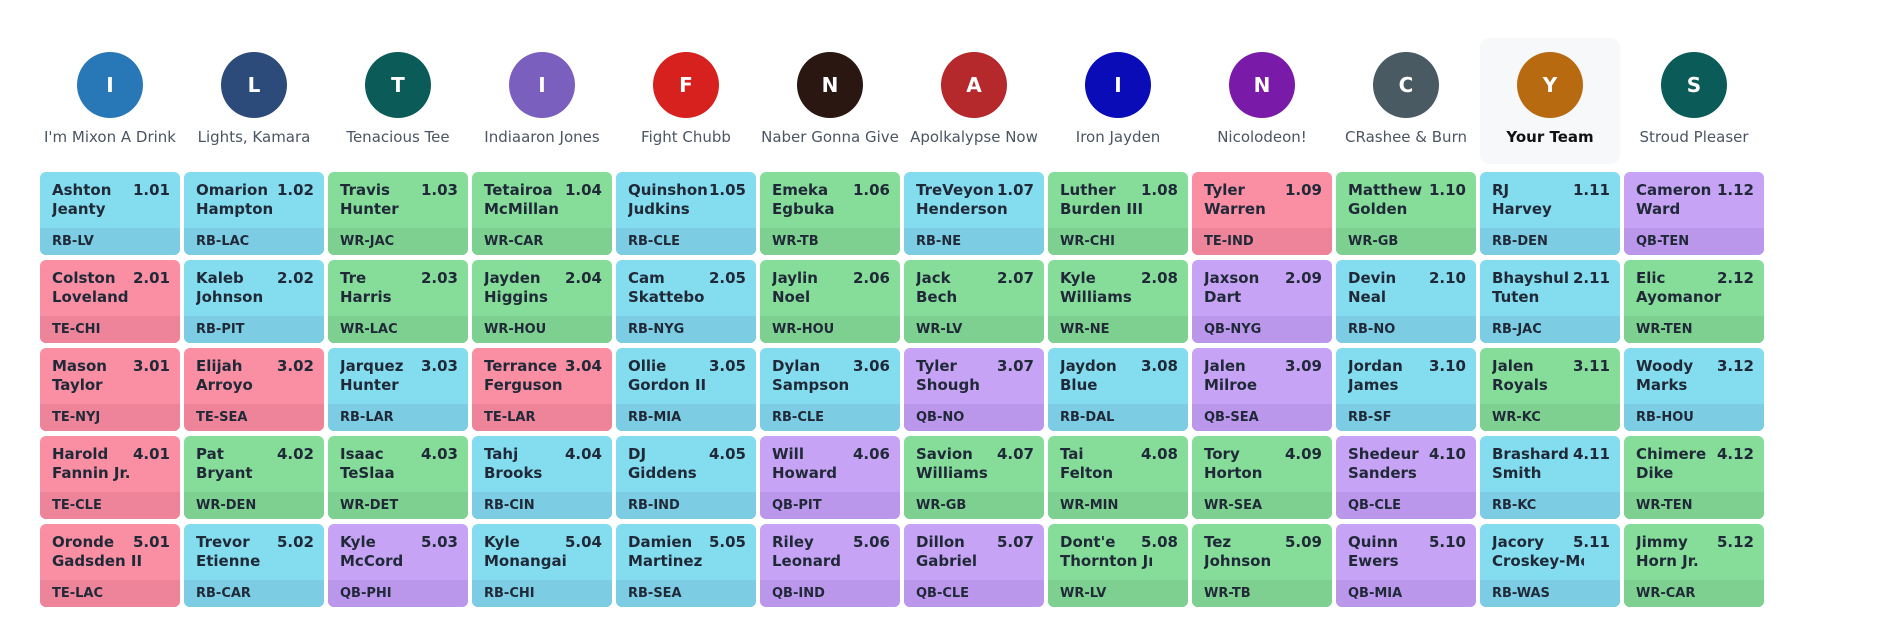  I want to click on team-column-header: I I'm Mixon A Drink, so click(110, 101).